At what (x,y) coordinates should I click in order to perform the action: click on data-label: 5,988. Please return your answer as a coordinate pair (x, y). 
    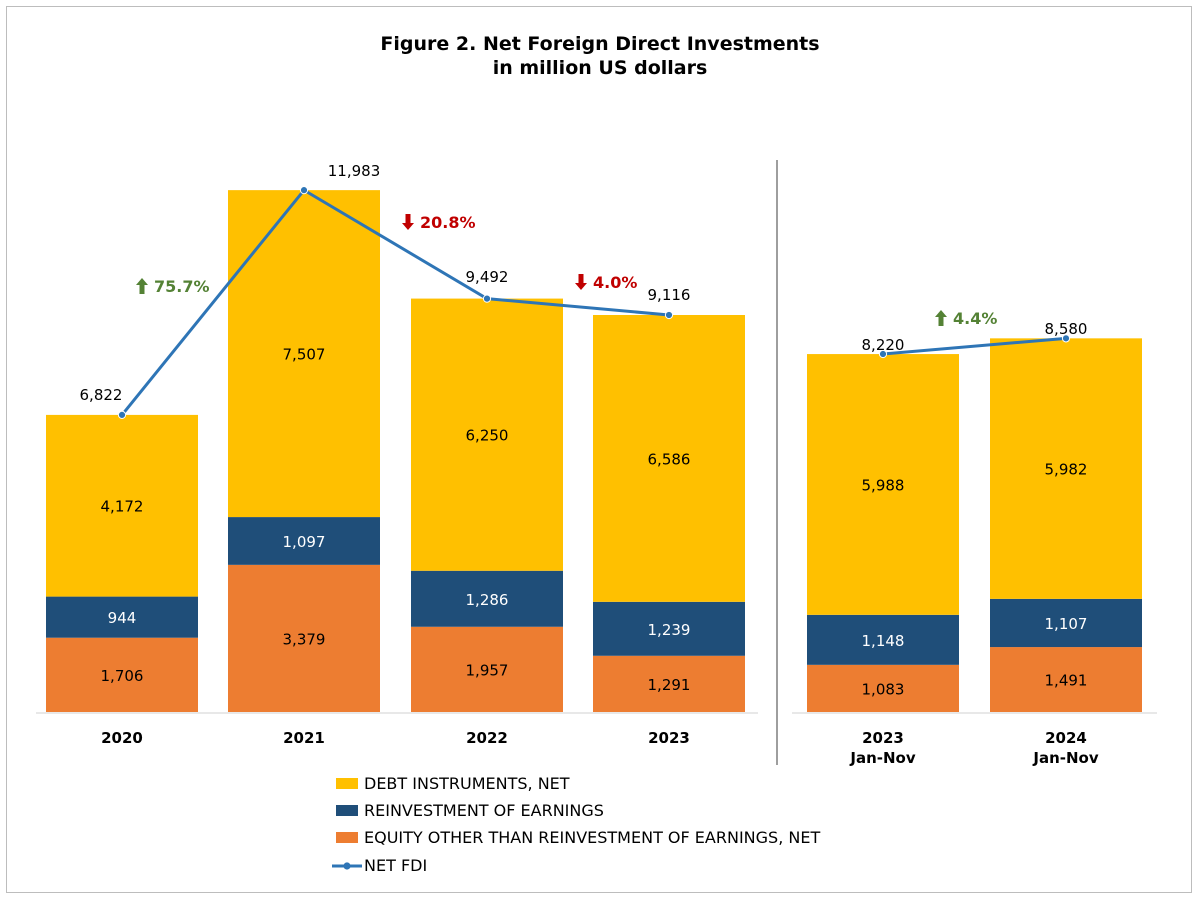
    Looking at the image, I should click on (883, 485).